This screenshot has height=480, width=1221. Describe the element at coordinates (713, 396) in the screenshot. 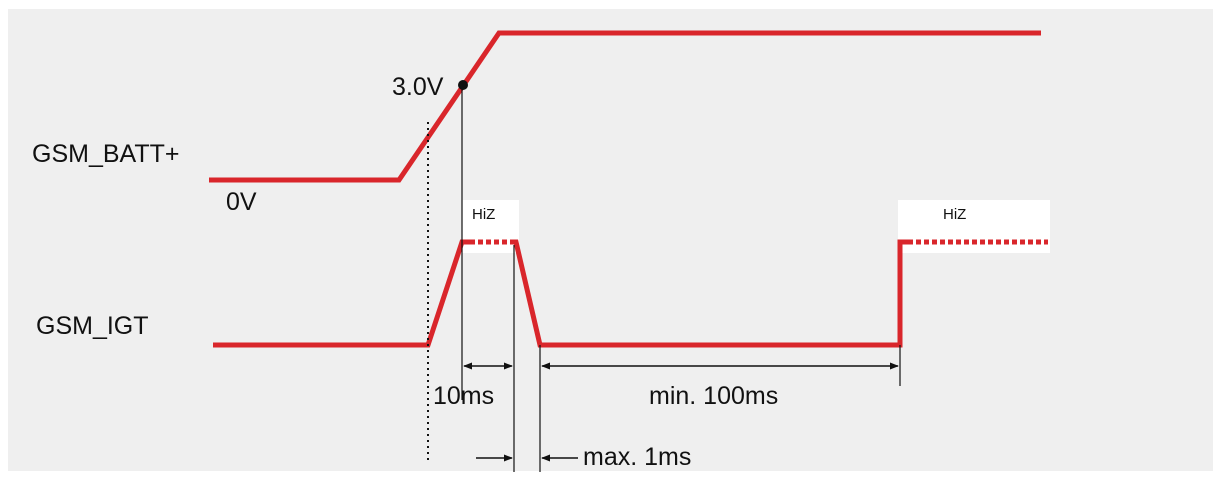

I see `duration-min100ms-label: min. 100ms` at that location.